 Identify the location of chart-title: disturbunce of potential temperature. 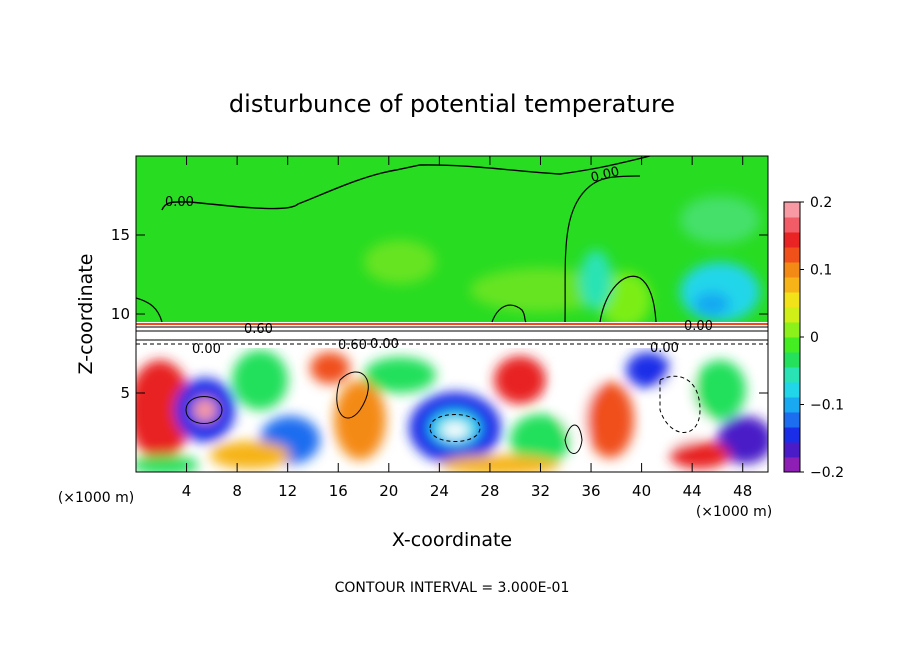
(452, 104).